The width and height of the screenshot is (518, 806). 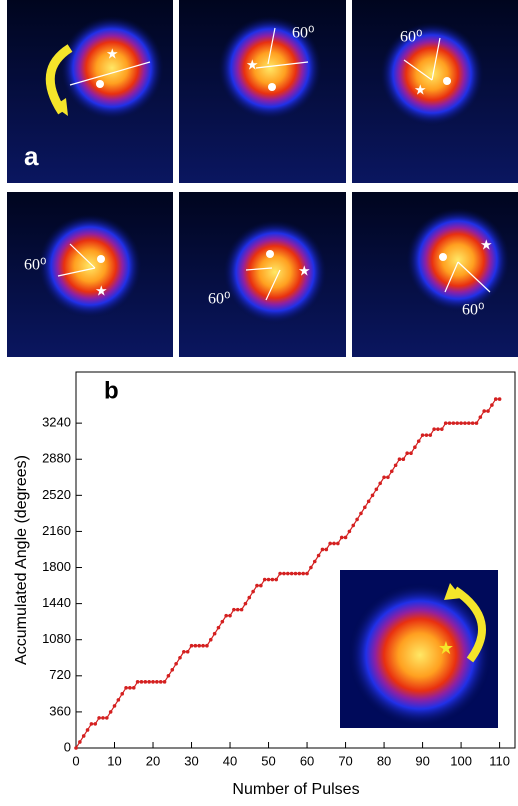 What do you see at coordinates (384, 760) in the screenshot?
I see `x-tick-label: 80` at bounding box center [384, 760].